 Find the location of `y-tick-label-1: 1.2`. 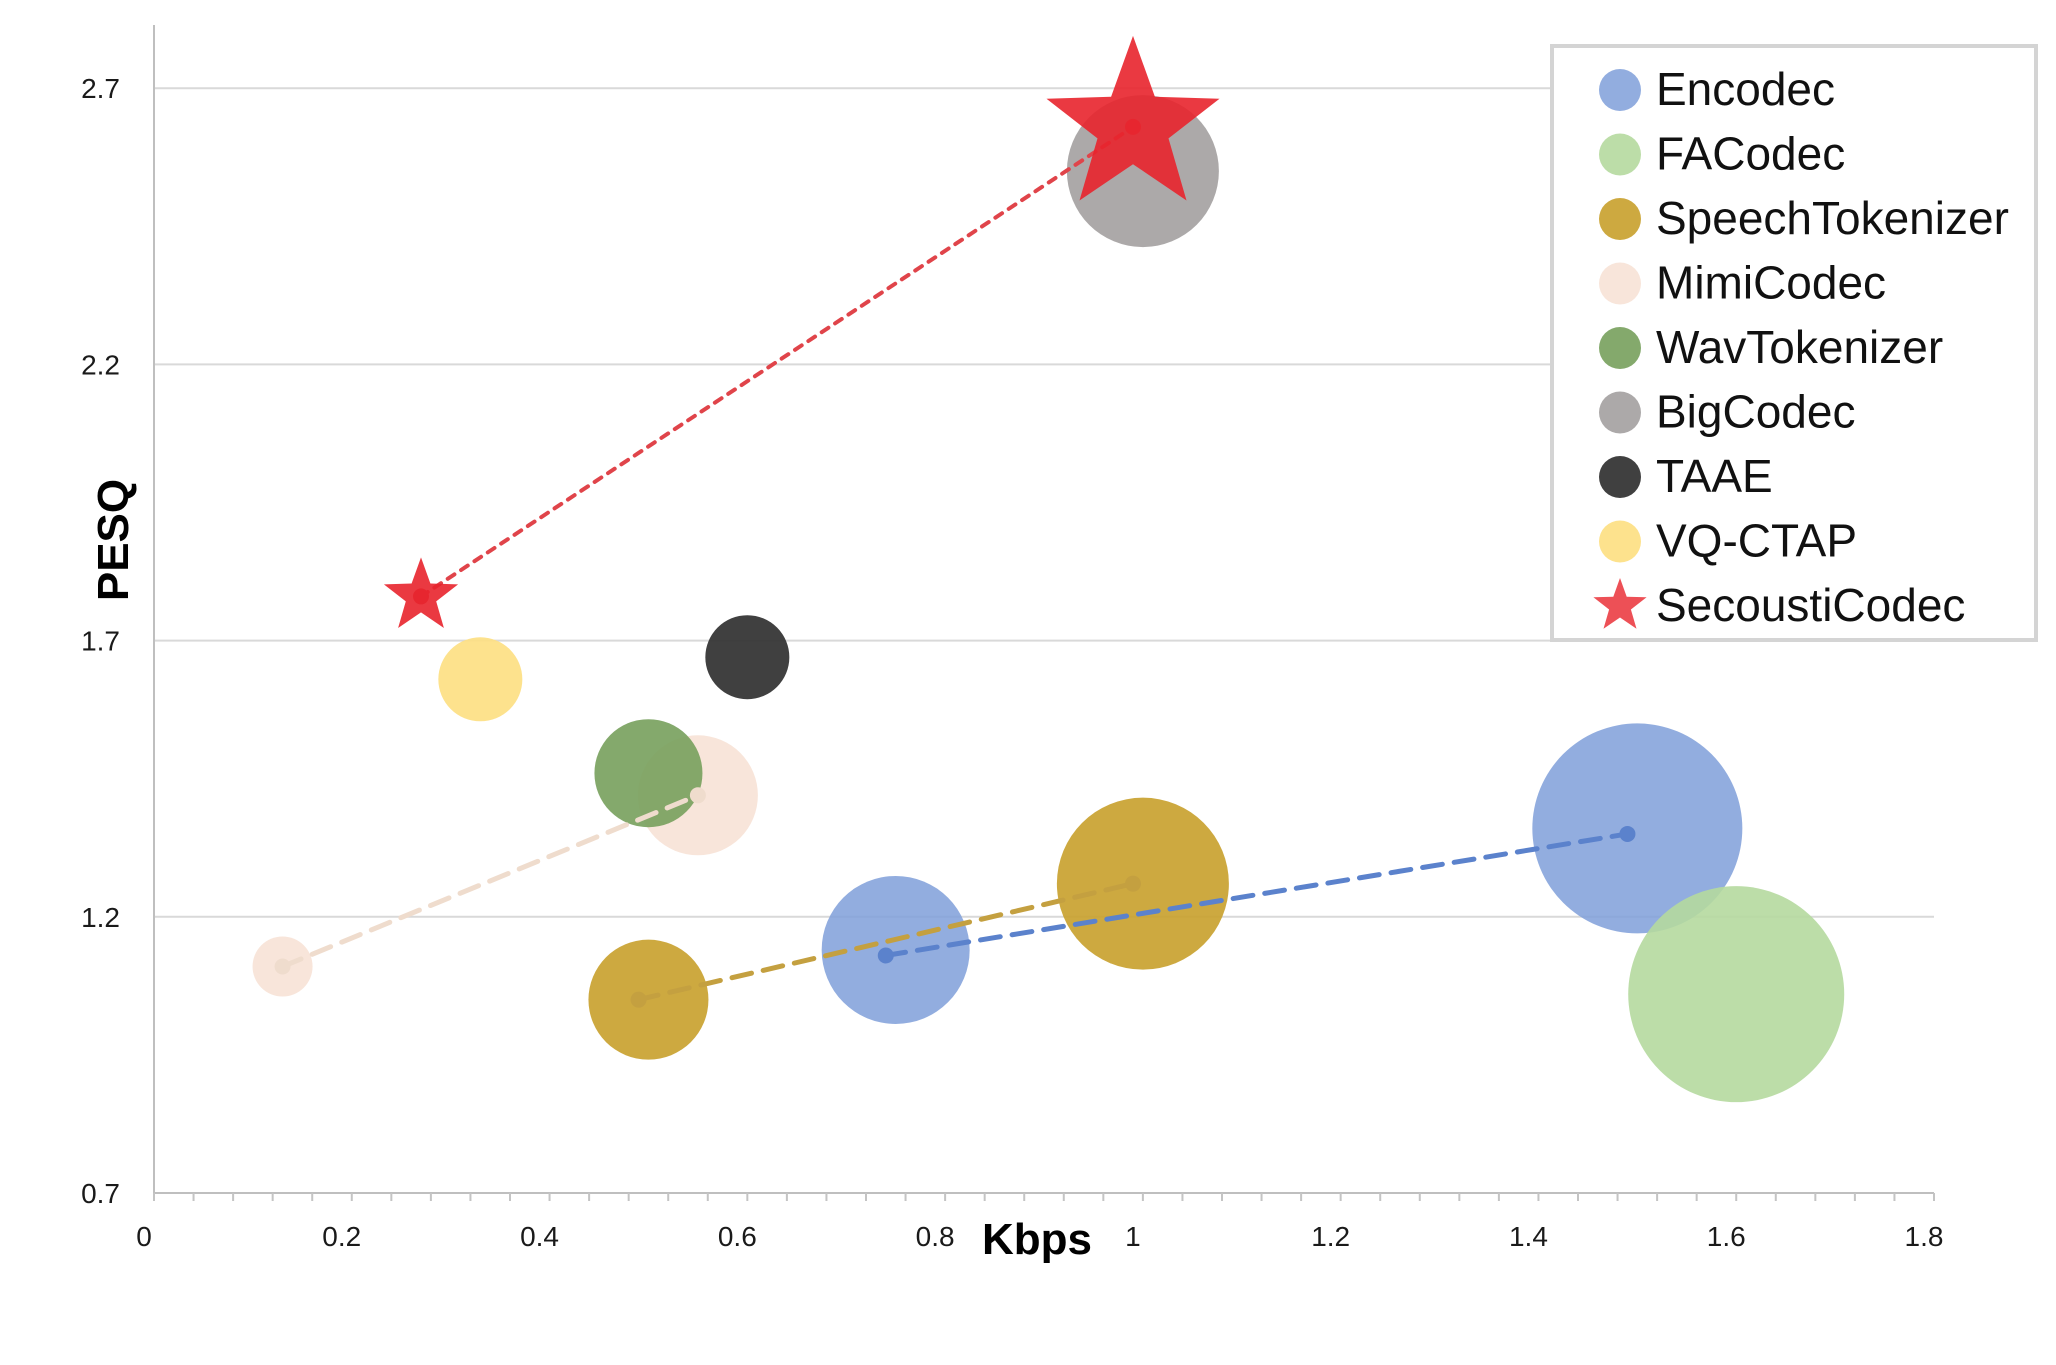

y-tick-label-1: 1.2 is located at coordinates (100, 917).